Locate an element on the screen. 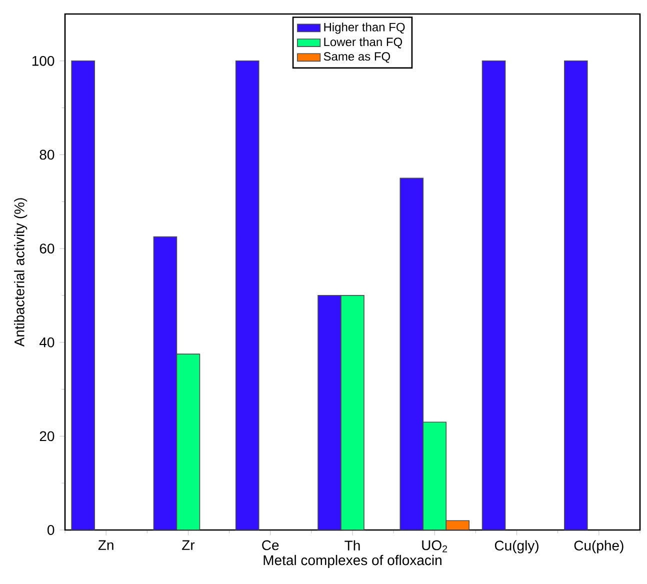 This screenshot has width=647, height=584. x-tick-label: Zn is located at coordinates (106, 545).